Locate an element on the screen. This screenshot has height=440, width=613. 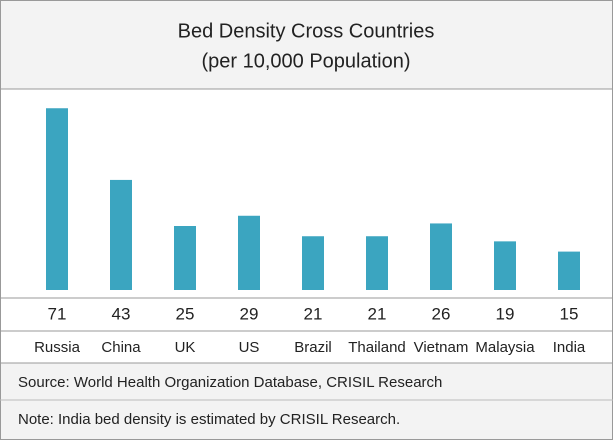
value-label: 19 is located at coordinates (505, 313).